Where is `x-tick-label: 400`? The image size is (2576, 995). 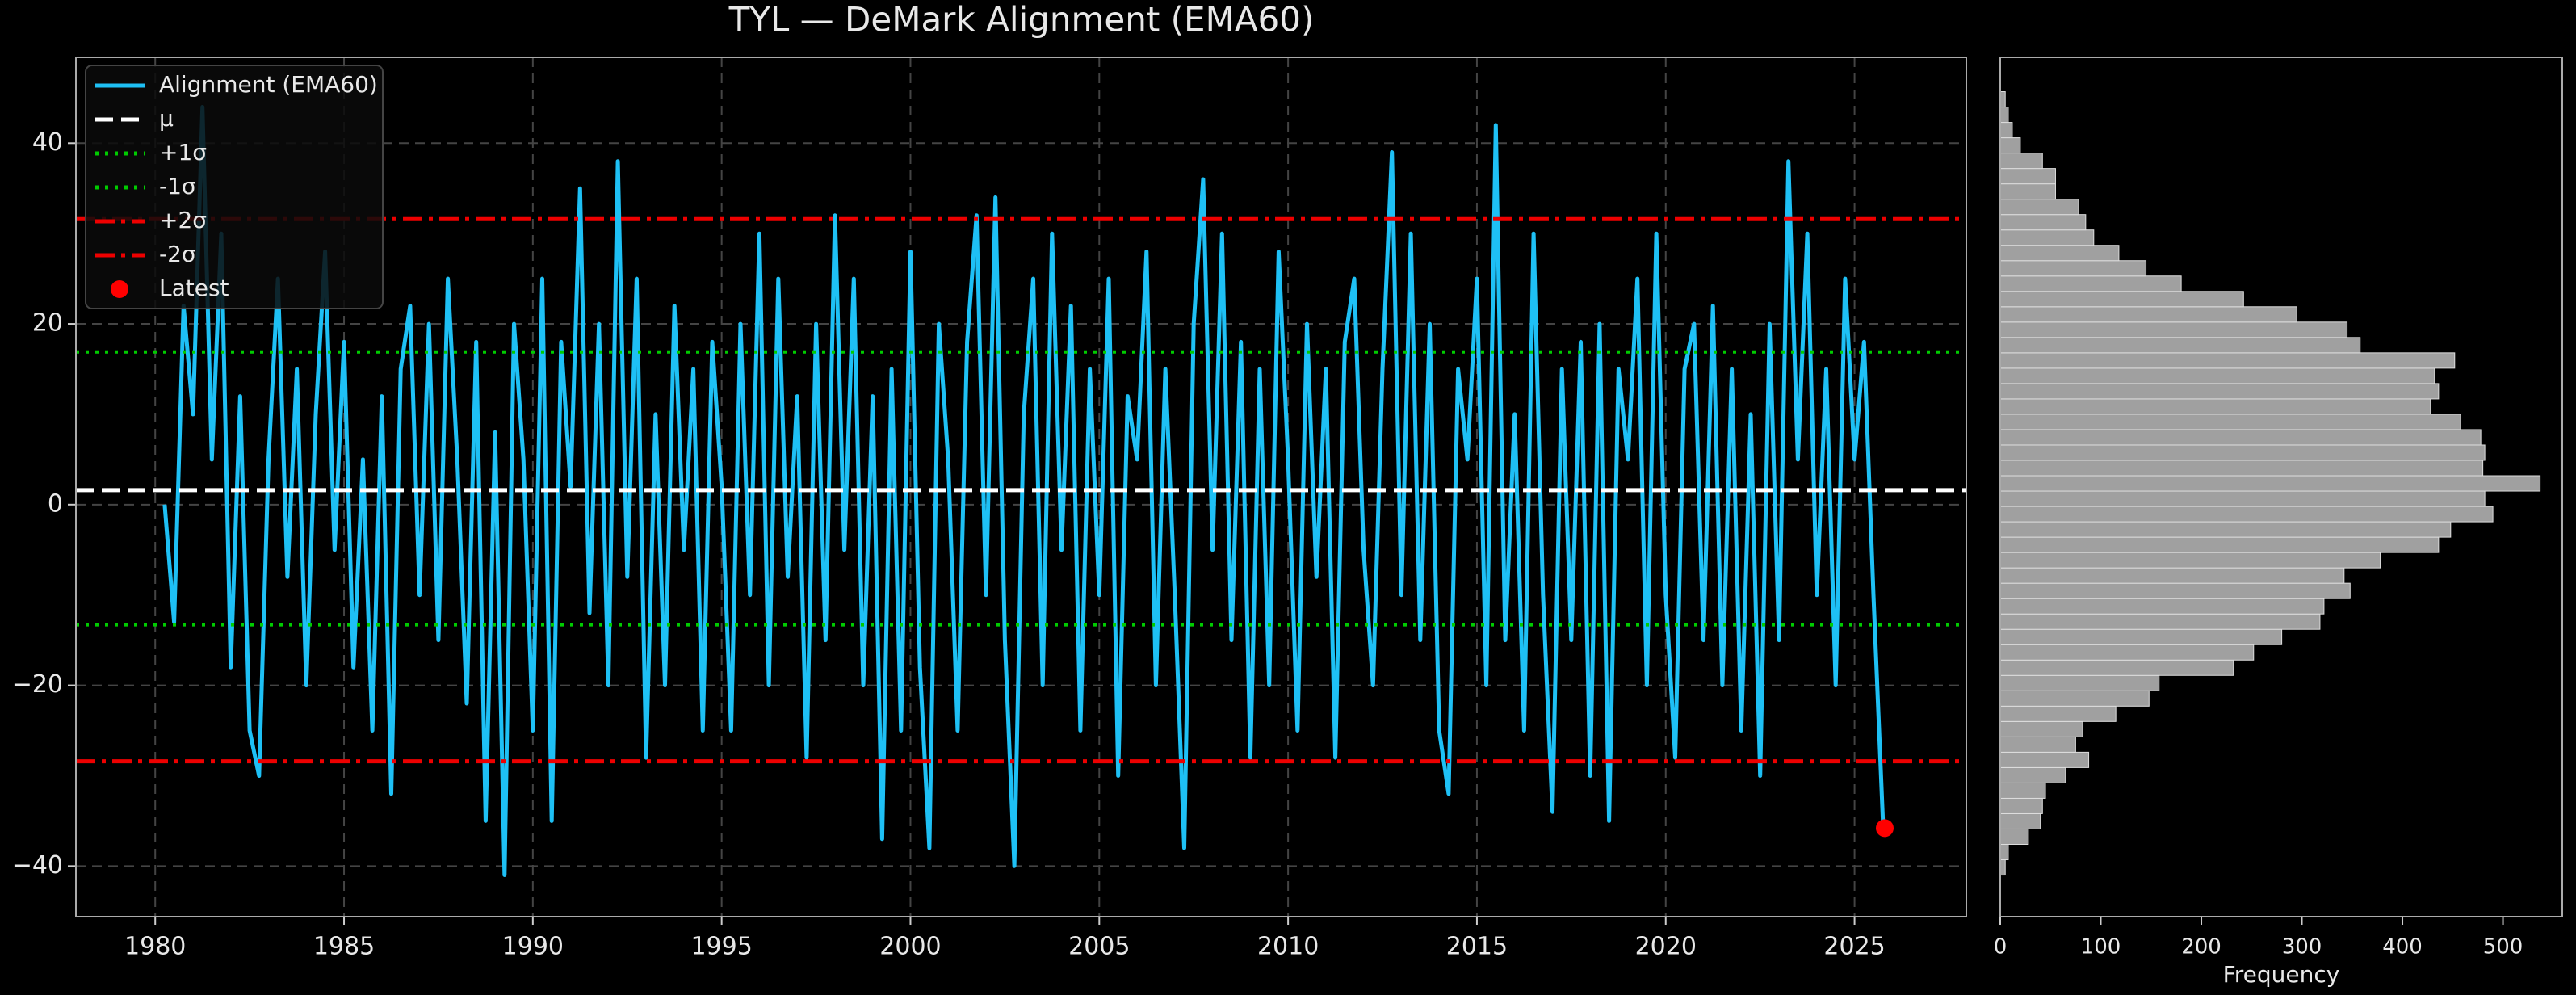
x-tick-label: 400 is located at coordinates (2402, 947).